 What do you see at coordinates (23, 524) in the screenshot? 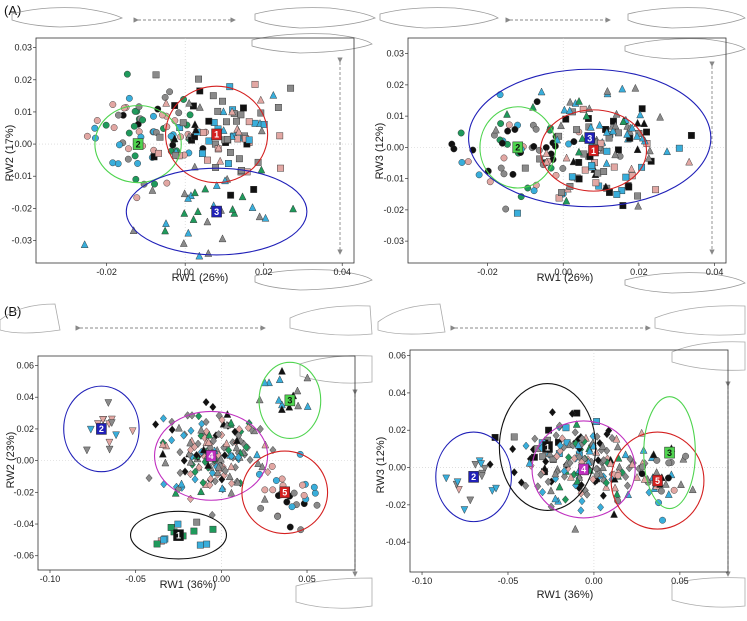
I see `y-tick-label: -0.04` at bounding box center [23, 524].